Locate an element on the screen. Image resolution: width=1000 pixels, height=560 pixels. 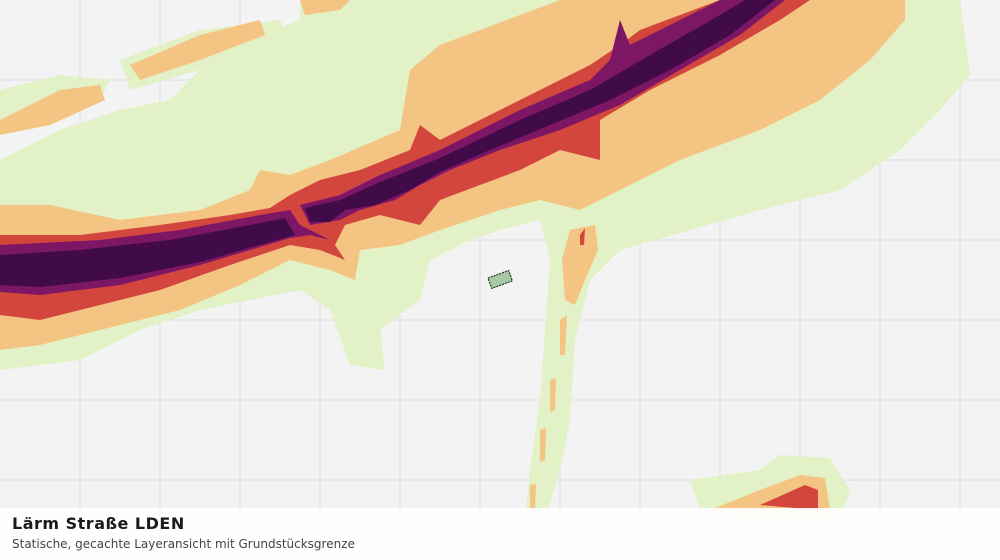
map-title: Lärm Straße LDEN is located at coordinates (98, 523).